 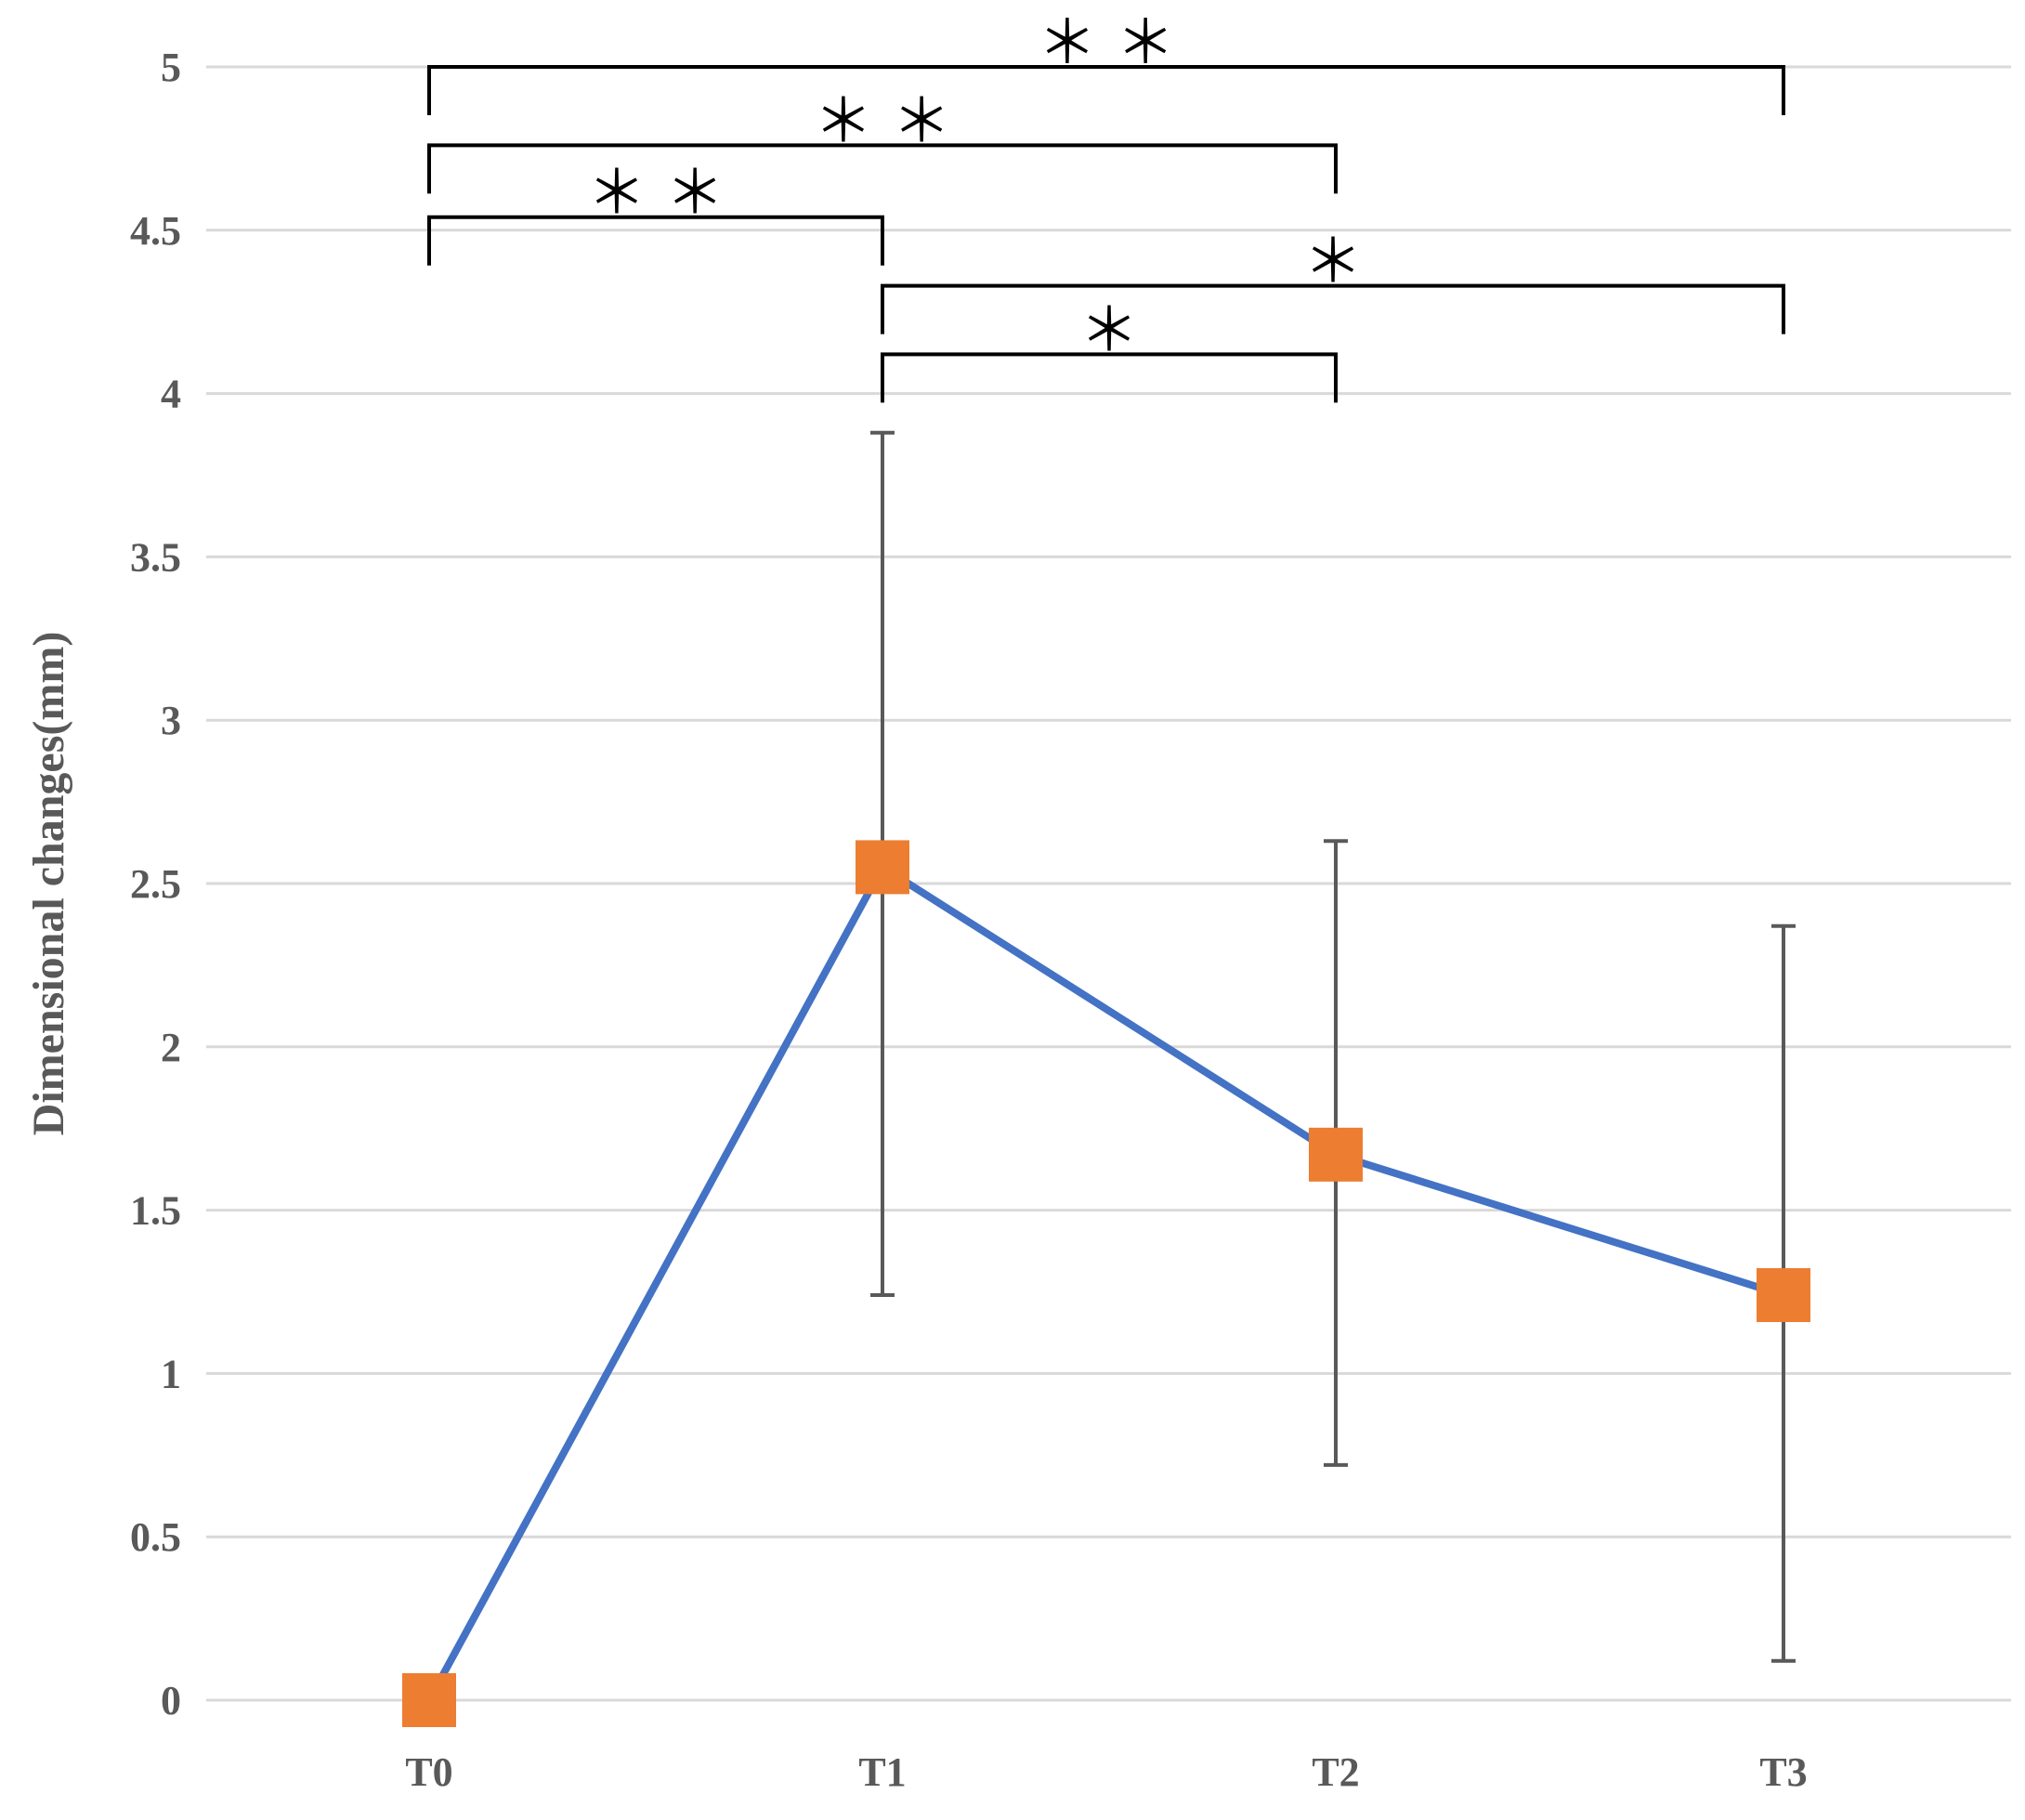 I want to click on x-tick-label: T1, so click(x=882, y=1772).